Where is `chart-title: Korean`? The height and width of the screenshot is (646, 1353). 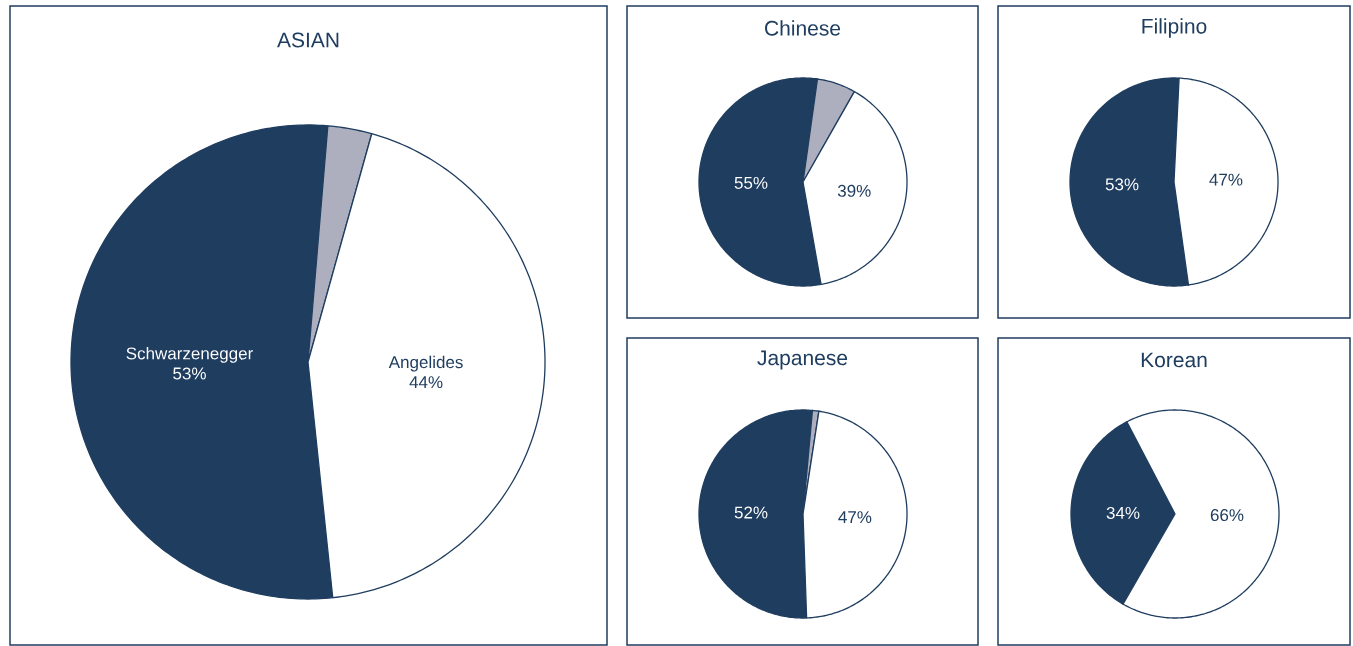 chart-title: Korean is located at coordinates (1174, 360).